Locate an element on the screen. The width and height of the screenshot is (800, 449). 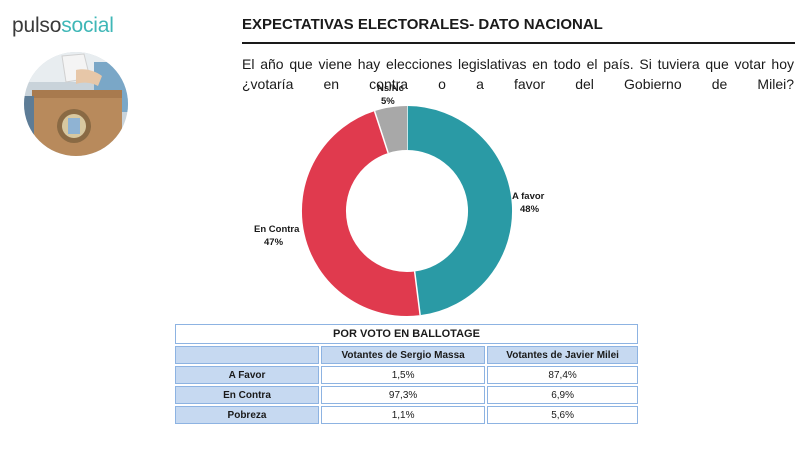
slice-value-a-favor: 48% is located at coordinates (530, 209).